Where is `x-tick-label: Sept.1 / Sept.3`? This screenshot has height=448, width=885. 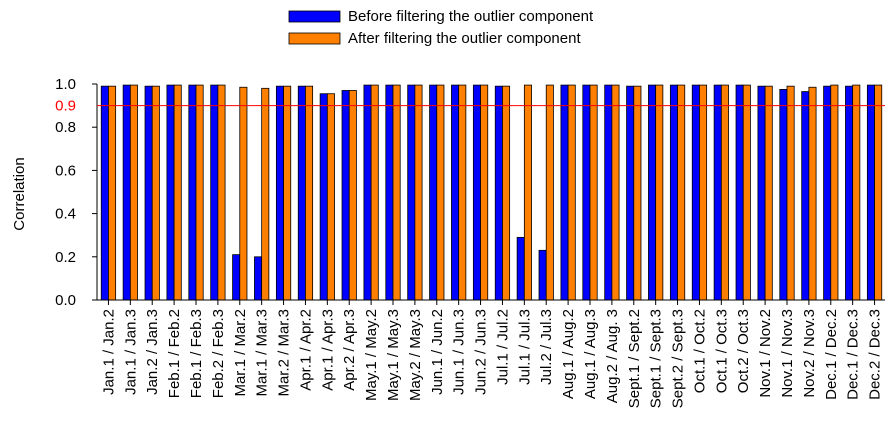 x-tick-label: Sept.1 / Sept.3 is located at coordinates (656, 358).